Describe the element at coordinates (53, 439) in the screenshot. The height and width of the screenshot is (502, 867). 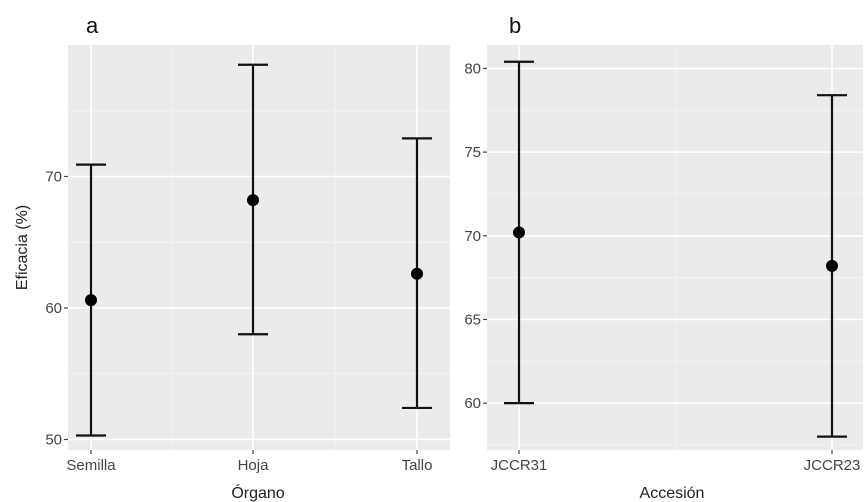
I see `y-tick-label: 50` at that location.